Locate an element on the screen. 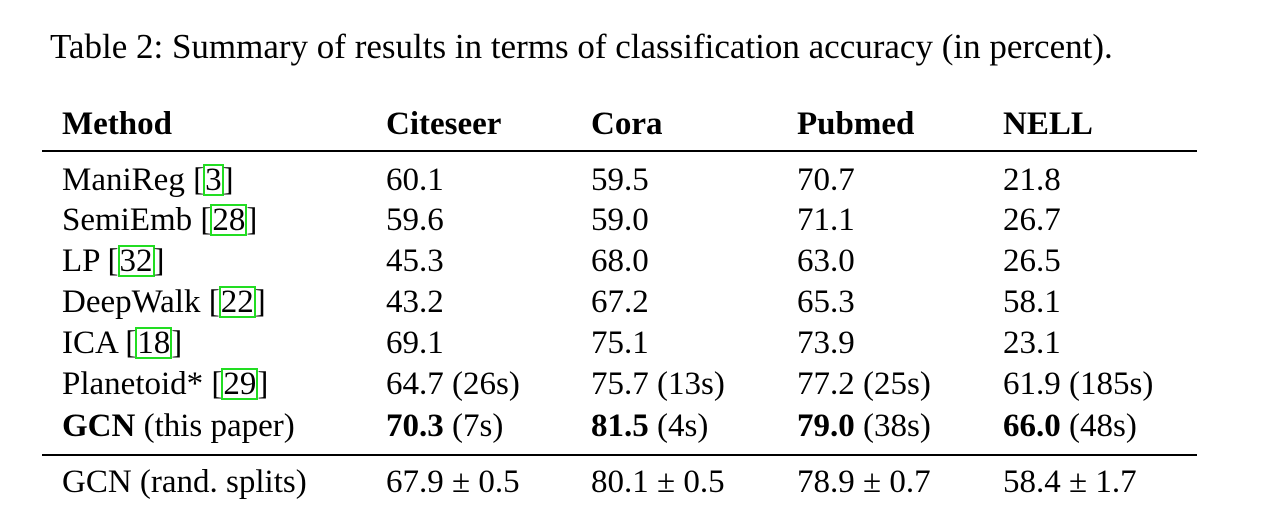  value-nell: 26.7 is located at coordinates (1032, 220).